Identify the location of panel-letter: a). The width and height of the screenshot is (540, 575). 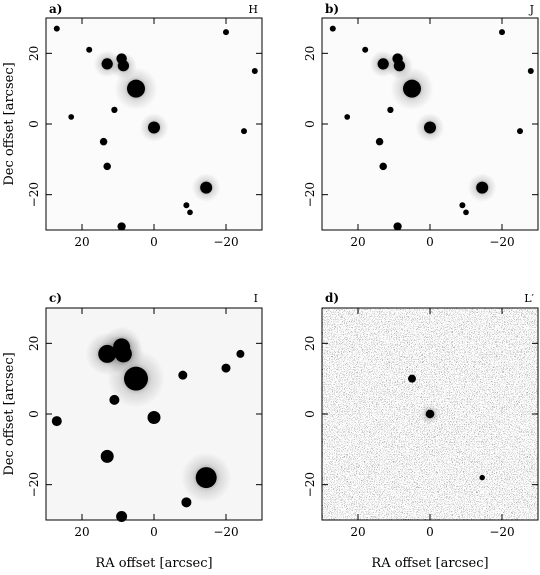
(55, 9).